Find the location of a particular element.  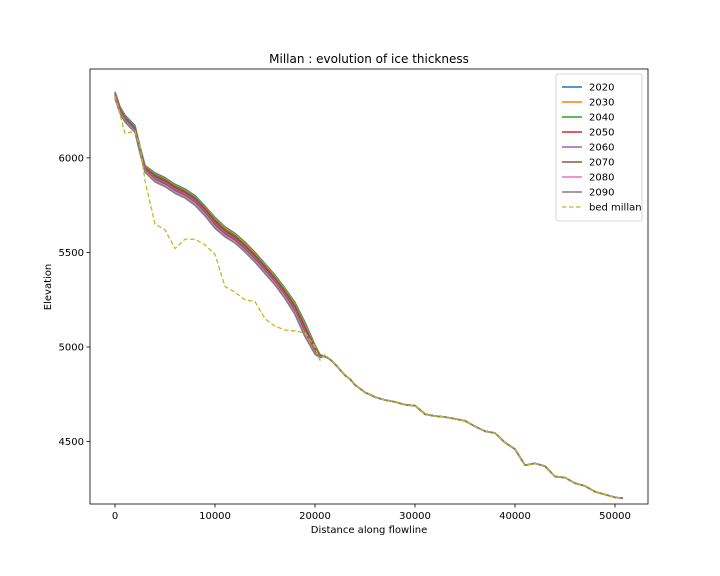

legend-label: 2050 is located at coordinates (601, 133).